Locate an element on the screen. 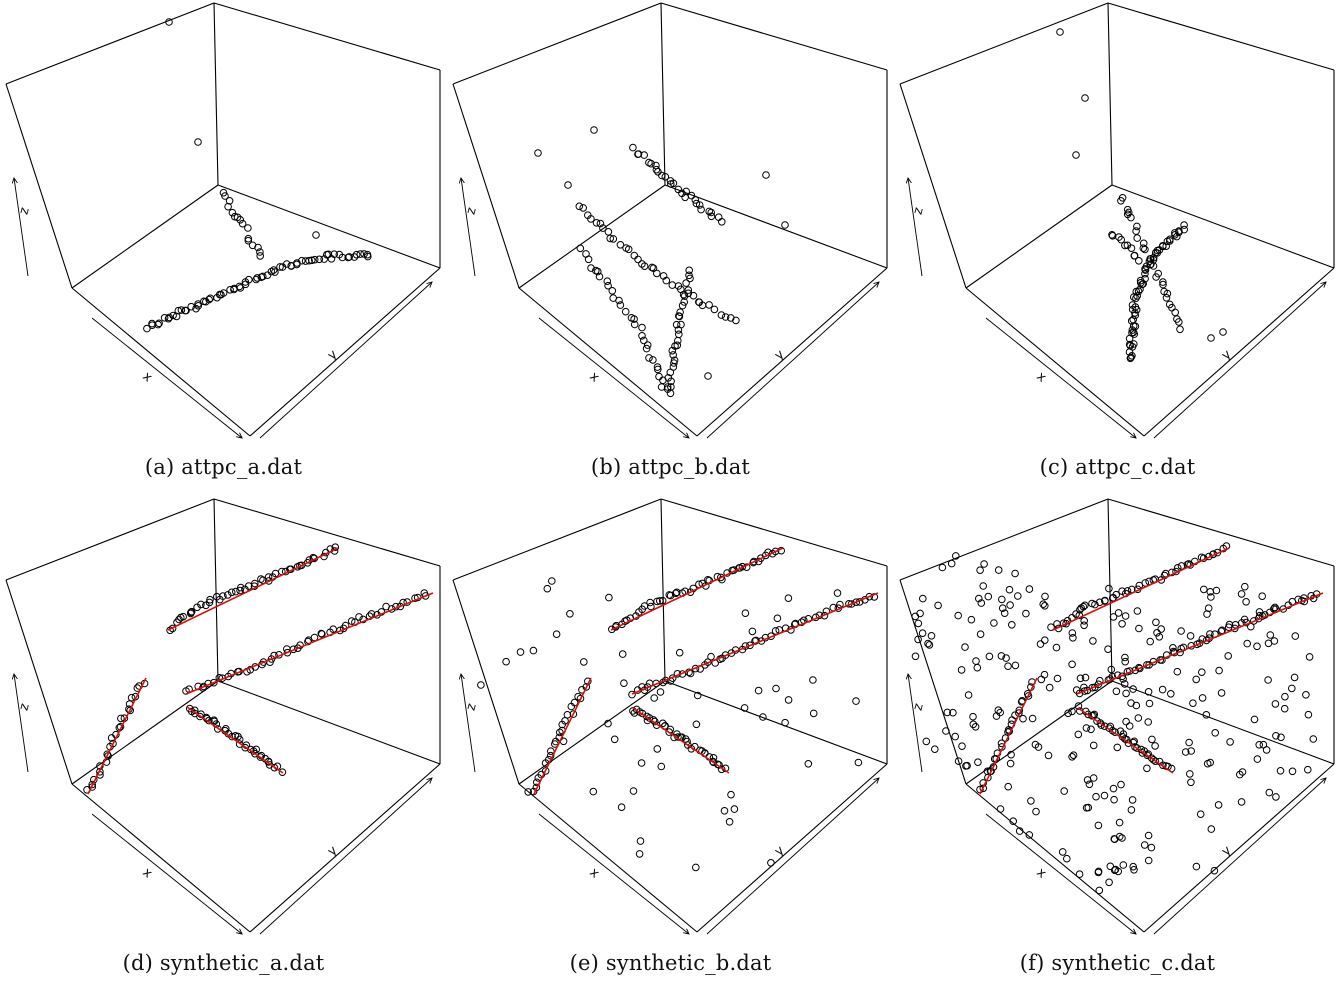 Image resolution: width=1342 pixels, height=992 pixels. y-axis-label: y is located at coordinates (1227, 851).